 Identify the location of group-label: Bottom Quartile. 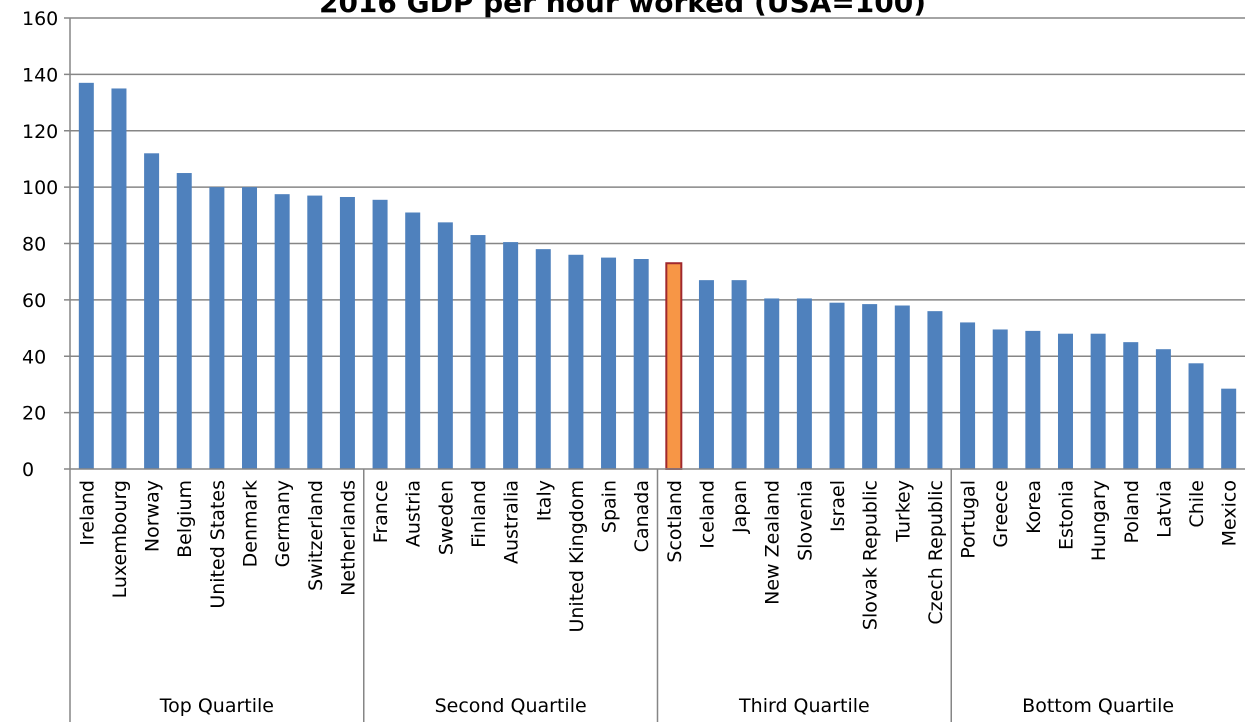
(1098, 706).